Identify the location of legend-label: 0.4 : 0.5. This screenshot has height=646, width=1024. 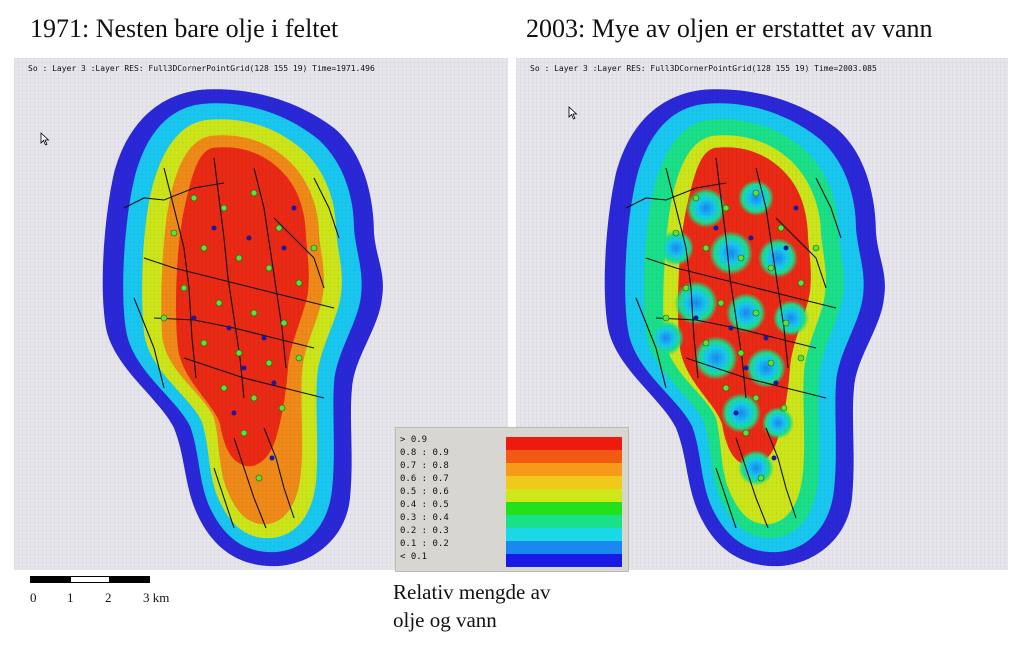
(424, 505).